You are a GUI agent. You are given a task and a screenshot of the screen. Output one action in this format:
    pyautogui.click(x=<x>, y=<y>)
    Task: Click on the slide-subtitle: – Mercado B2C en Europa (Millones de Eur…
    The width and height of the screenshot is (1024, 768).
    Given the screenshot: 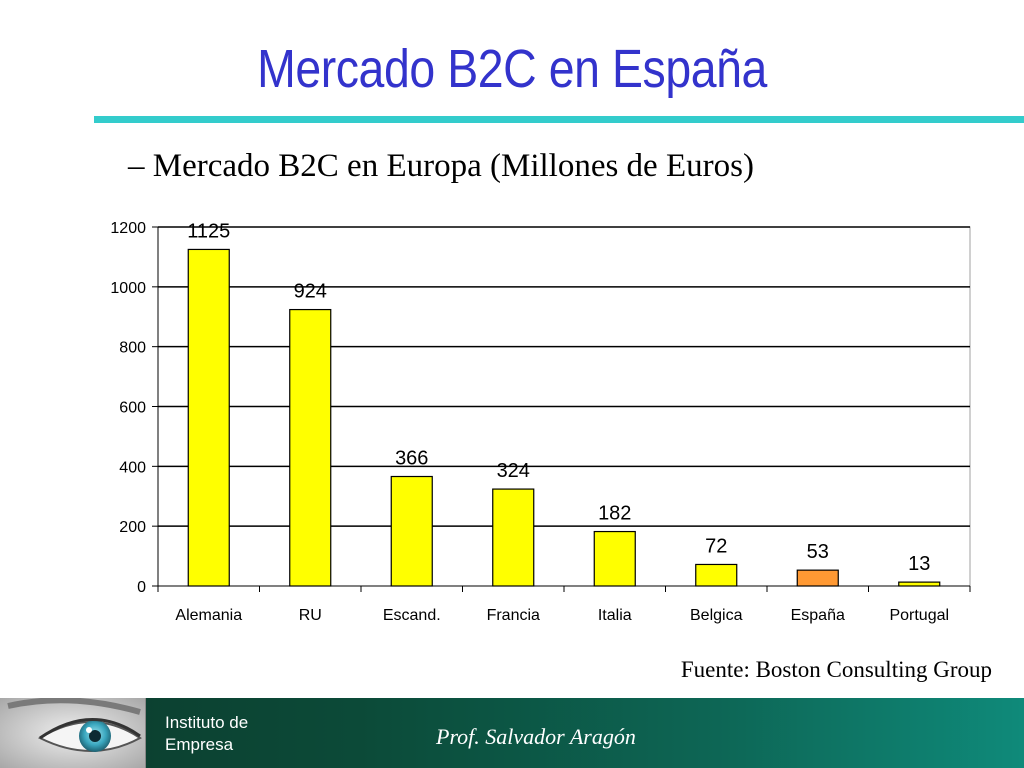 What is the action you would take?
    pyautogui.click(x=441, y=166)
    